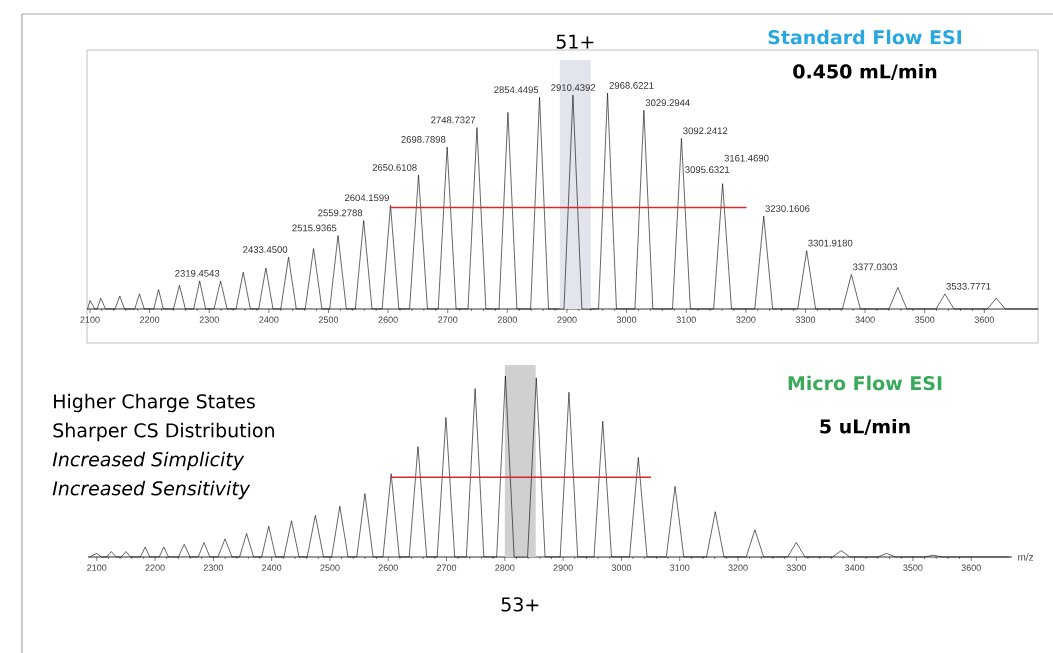 This screenshot has height=653, width=1053. Describe the element at coordinates (197, 273) in the screenshot. I see `annotation: 2319.4543` at that location.